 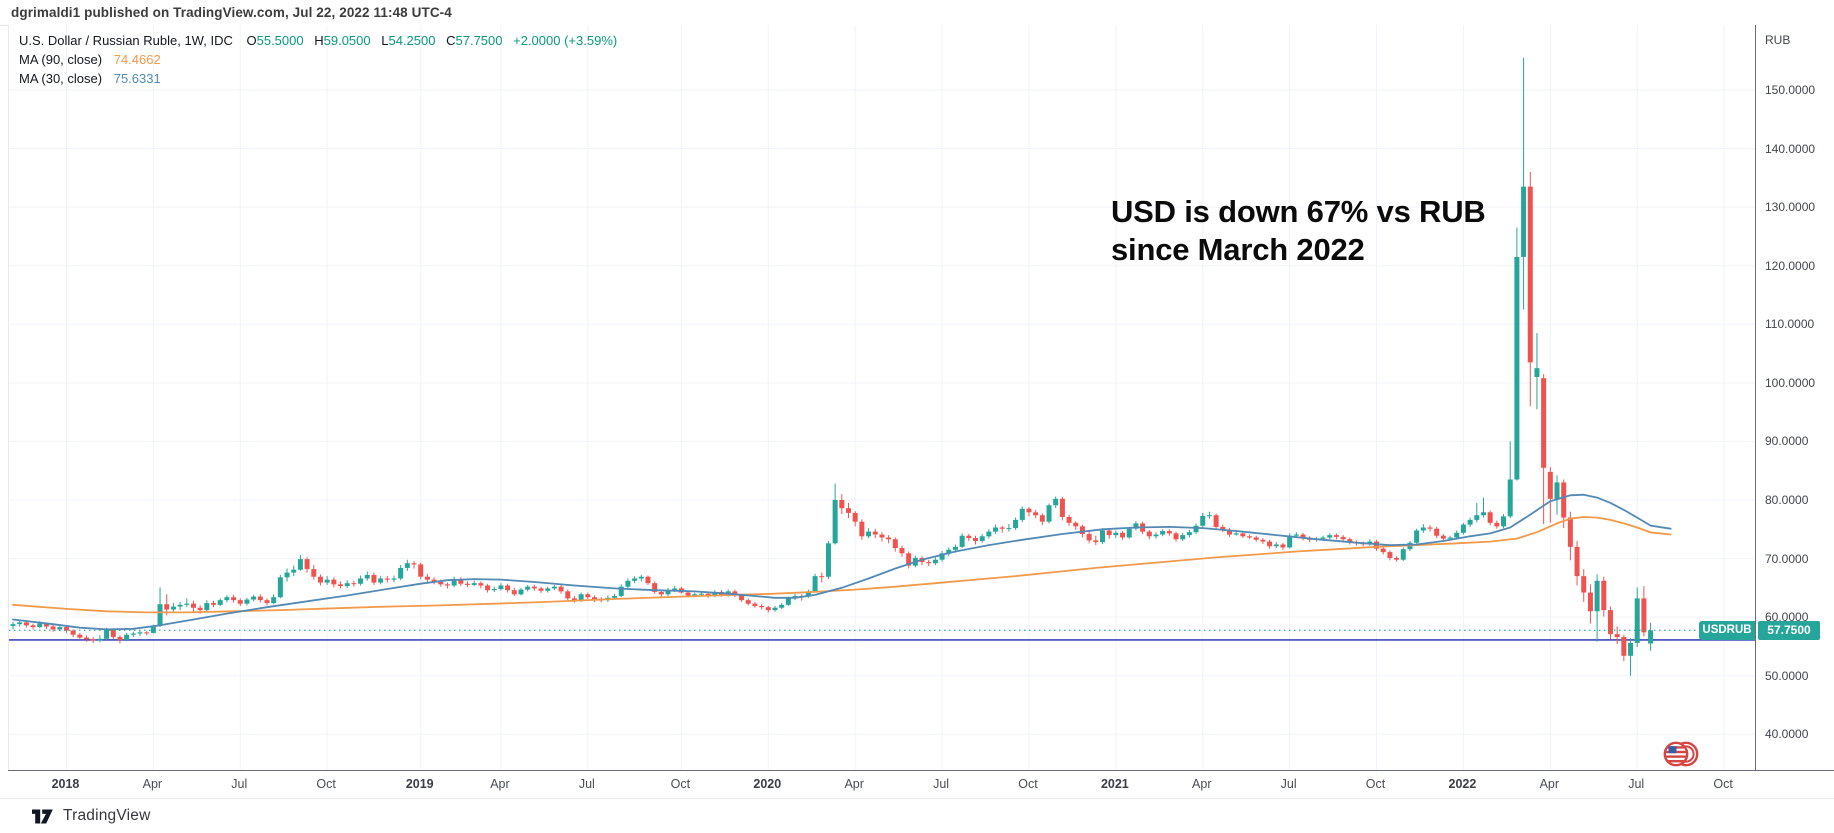 I want to click on ma90-line, so click(x=842, y=565).